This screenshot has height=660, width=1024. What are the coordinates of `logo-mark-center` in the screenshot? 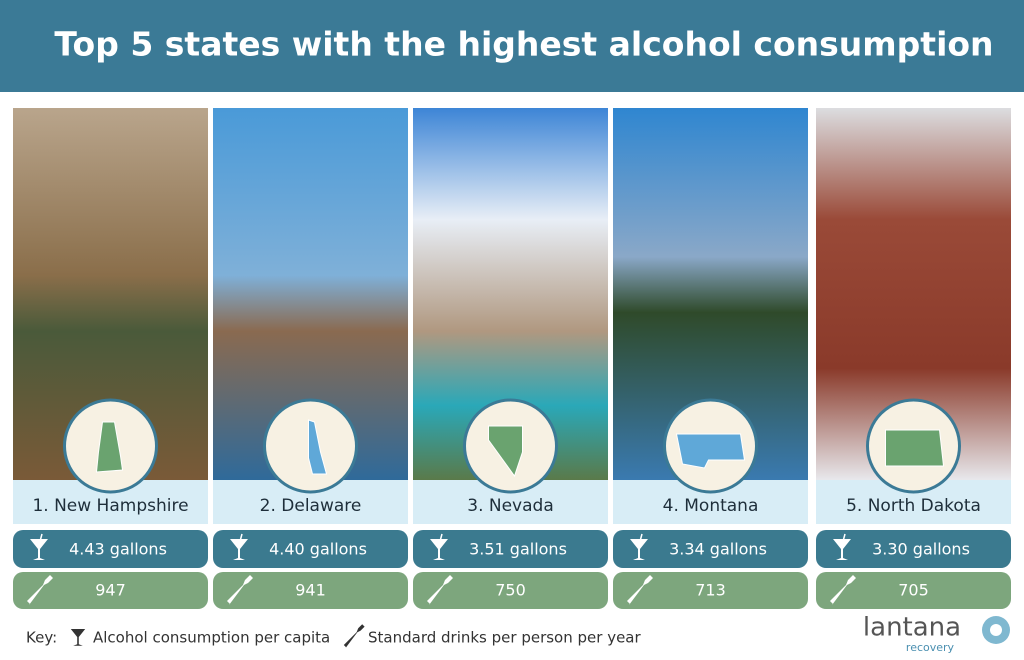 It's located at (996, 630).